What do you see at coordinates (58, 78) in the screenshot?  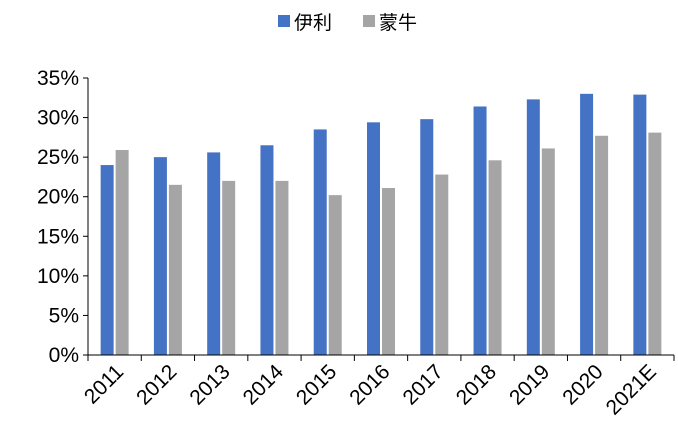 I see `y-tick-label: 35%` at bounding box center [58, 78].